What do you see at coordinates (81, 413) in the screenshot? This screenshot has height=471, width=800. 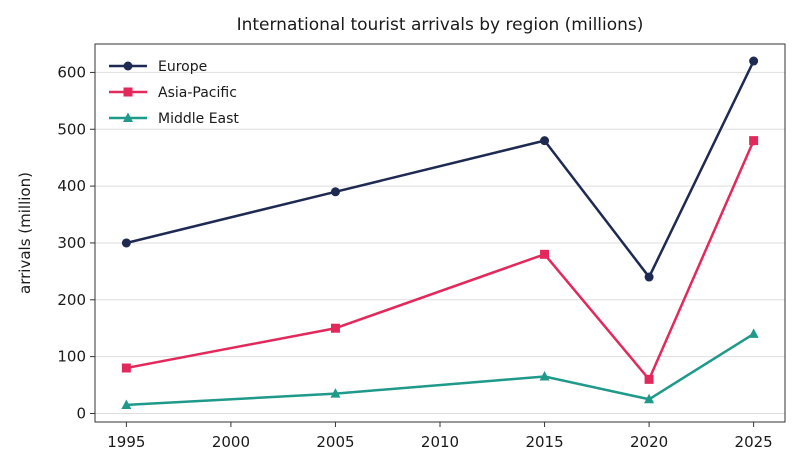 I see `y-tick-label: 0` at bounding box center [81, 413].